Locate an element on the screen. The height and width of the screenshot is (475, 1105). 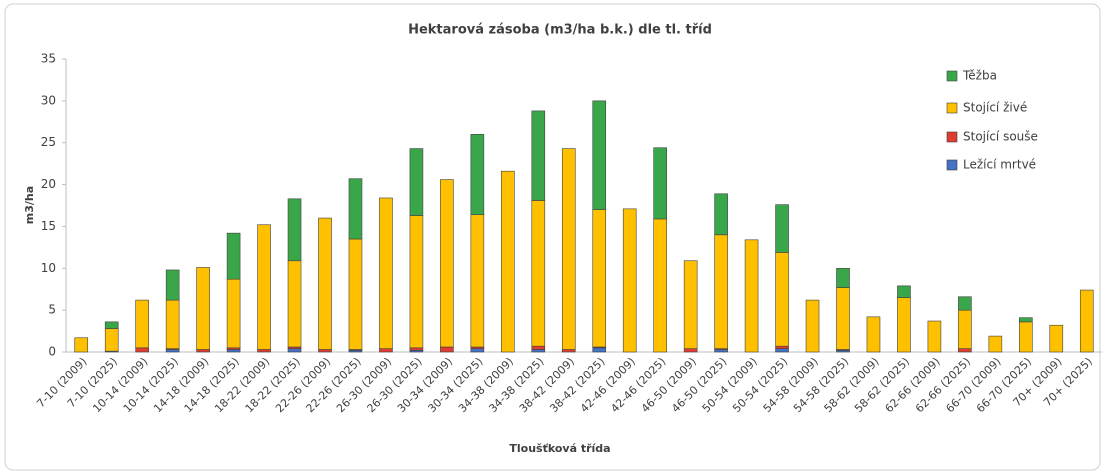
y-tick-label: 15 is located at coordinates (48, 226).